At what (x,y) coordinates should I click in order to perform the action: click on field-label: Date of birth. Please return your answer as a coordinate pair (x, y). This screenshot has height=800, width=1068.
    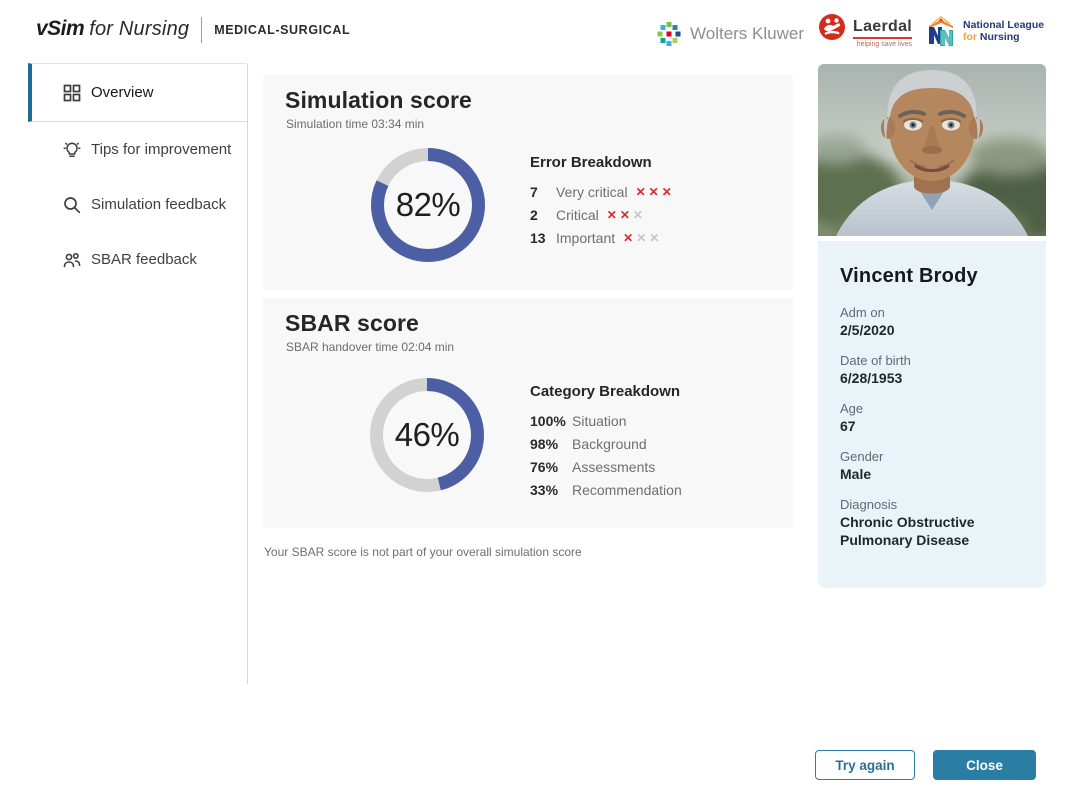
    Looking at the image, I should click on (875, 360).